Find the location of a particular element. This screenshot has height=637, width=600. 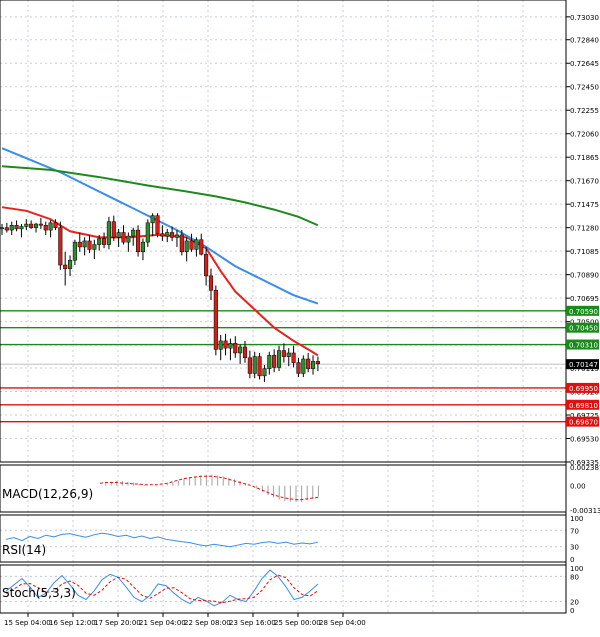

rsi-tick-label: 0 is located at coordinates (572, 560).